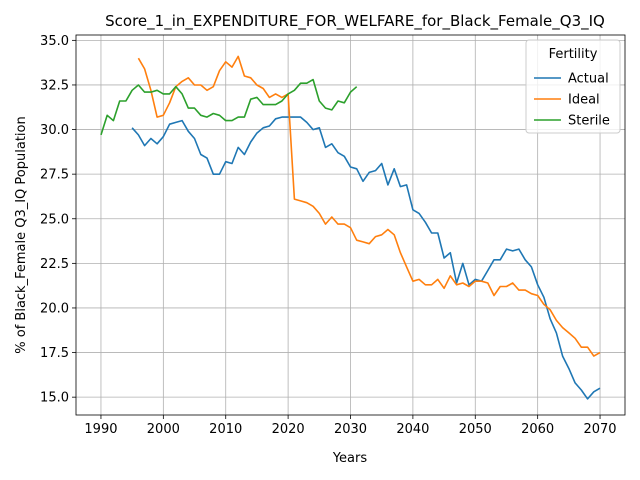  I want to click on y-tick-label: 35.0, so click(54, 41).